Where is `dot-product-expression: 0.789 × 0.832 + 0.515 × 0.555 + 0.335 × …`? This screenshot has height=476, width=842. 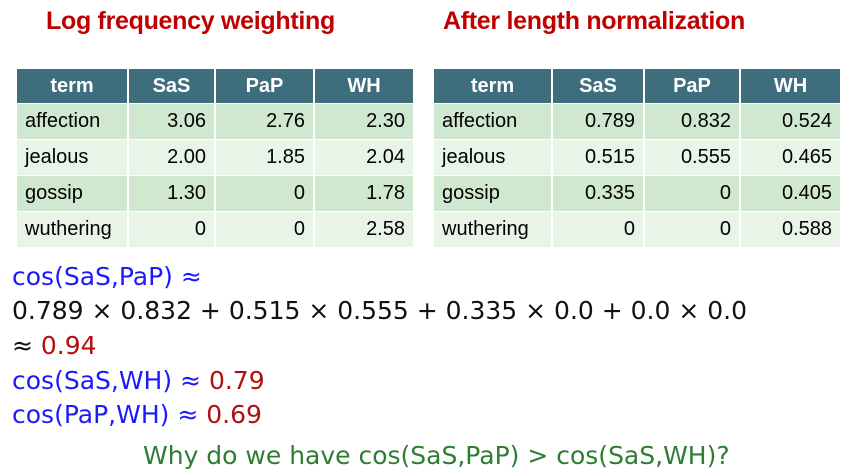 dot-product-expression: 0.789 × 0.832 + 0.515 × 0.555 + 0.335 × … is located at coordinates (380, 310).